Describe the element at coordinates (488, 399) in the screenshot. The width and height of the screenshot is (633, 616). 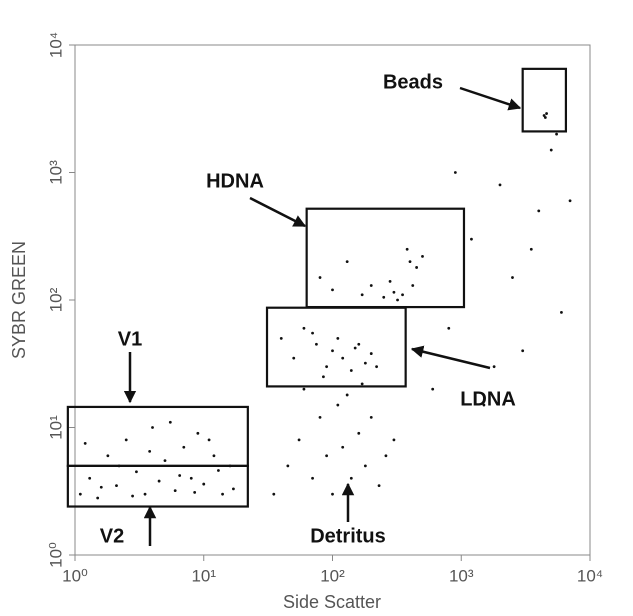
I see `gate-label: LDNA` at that location.